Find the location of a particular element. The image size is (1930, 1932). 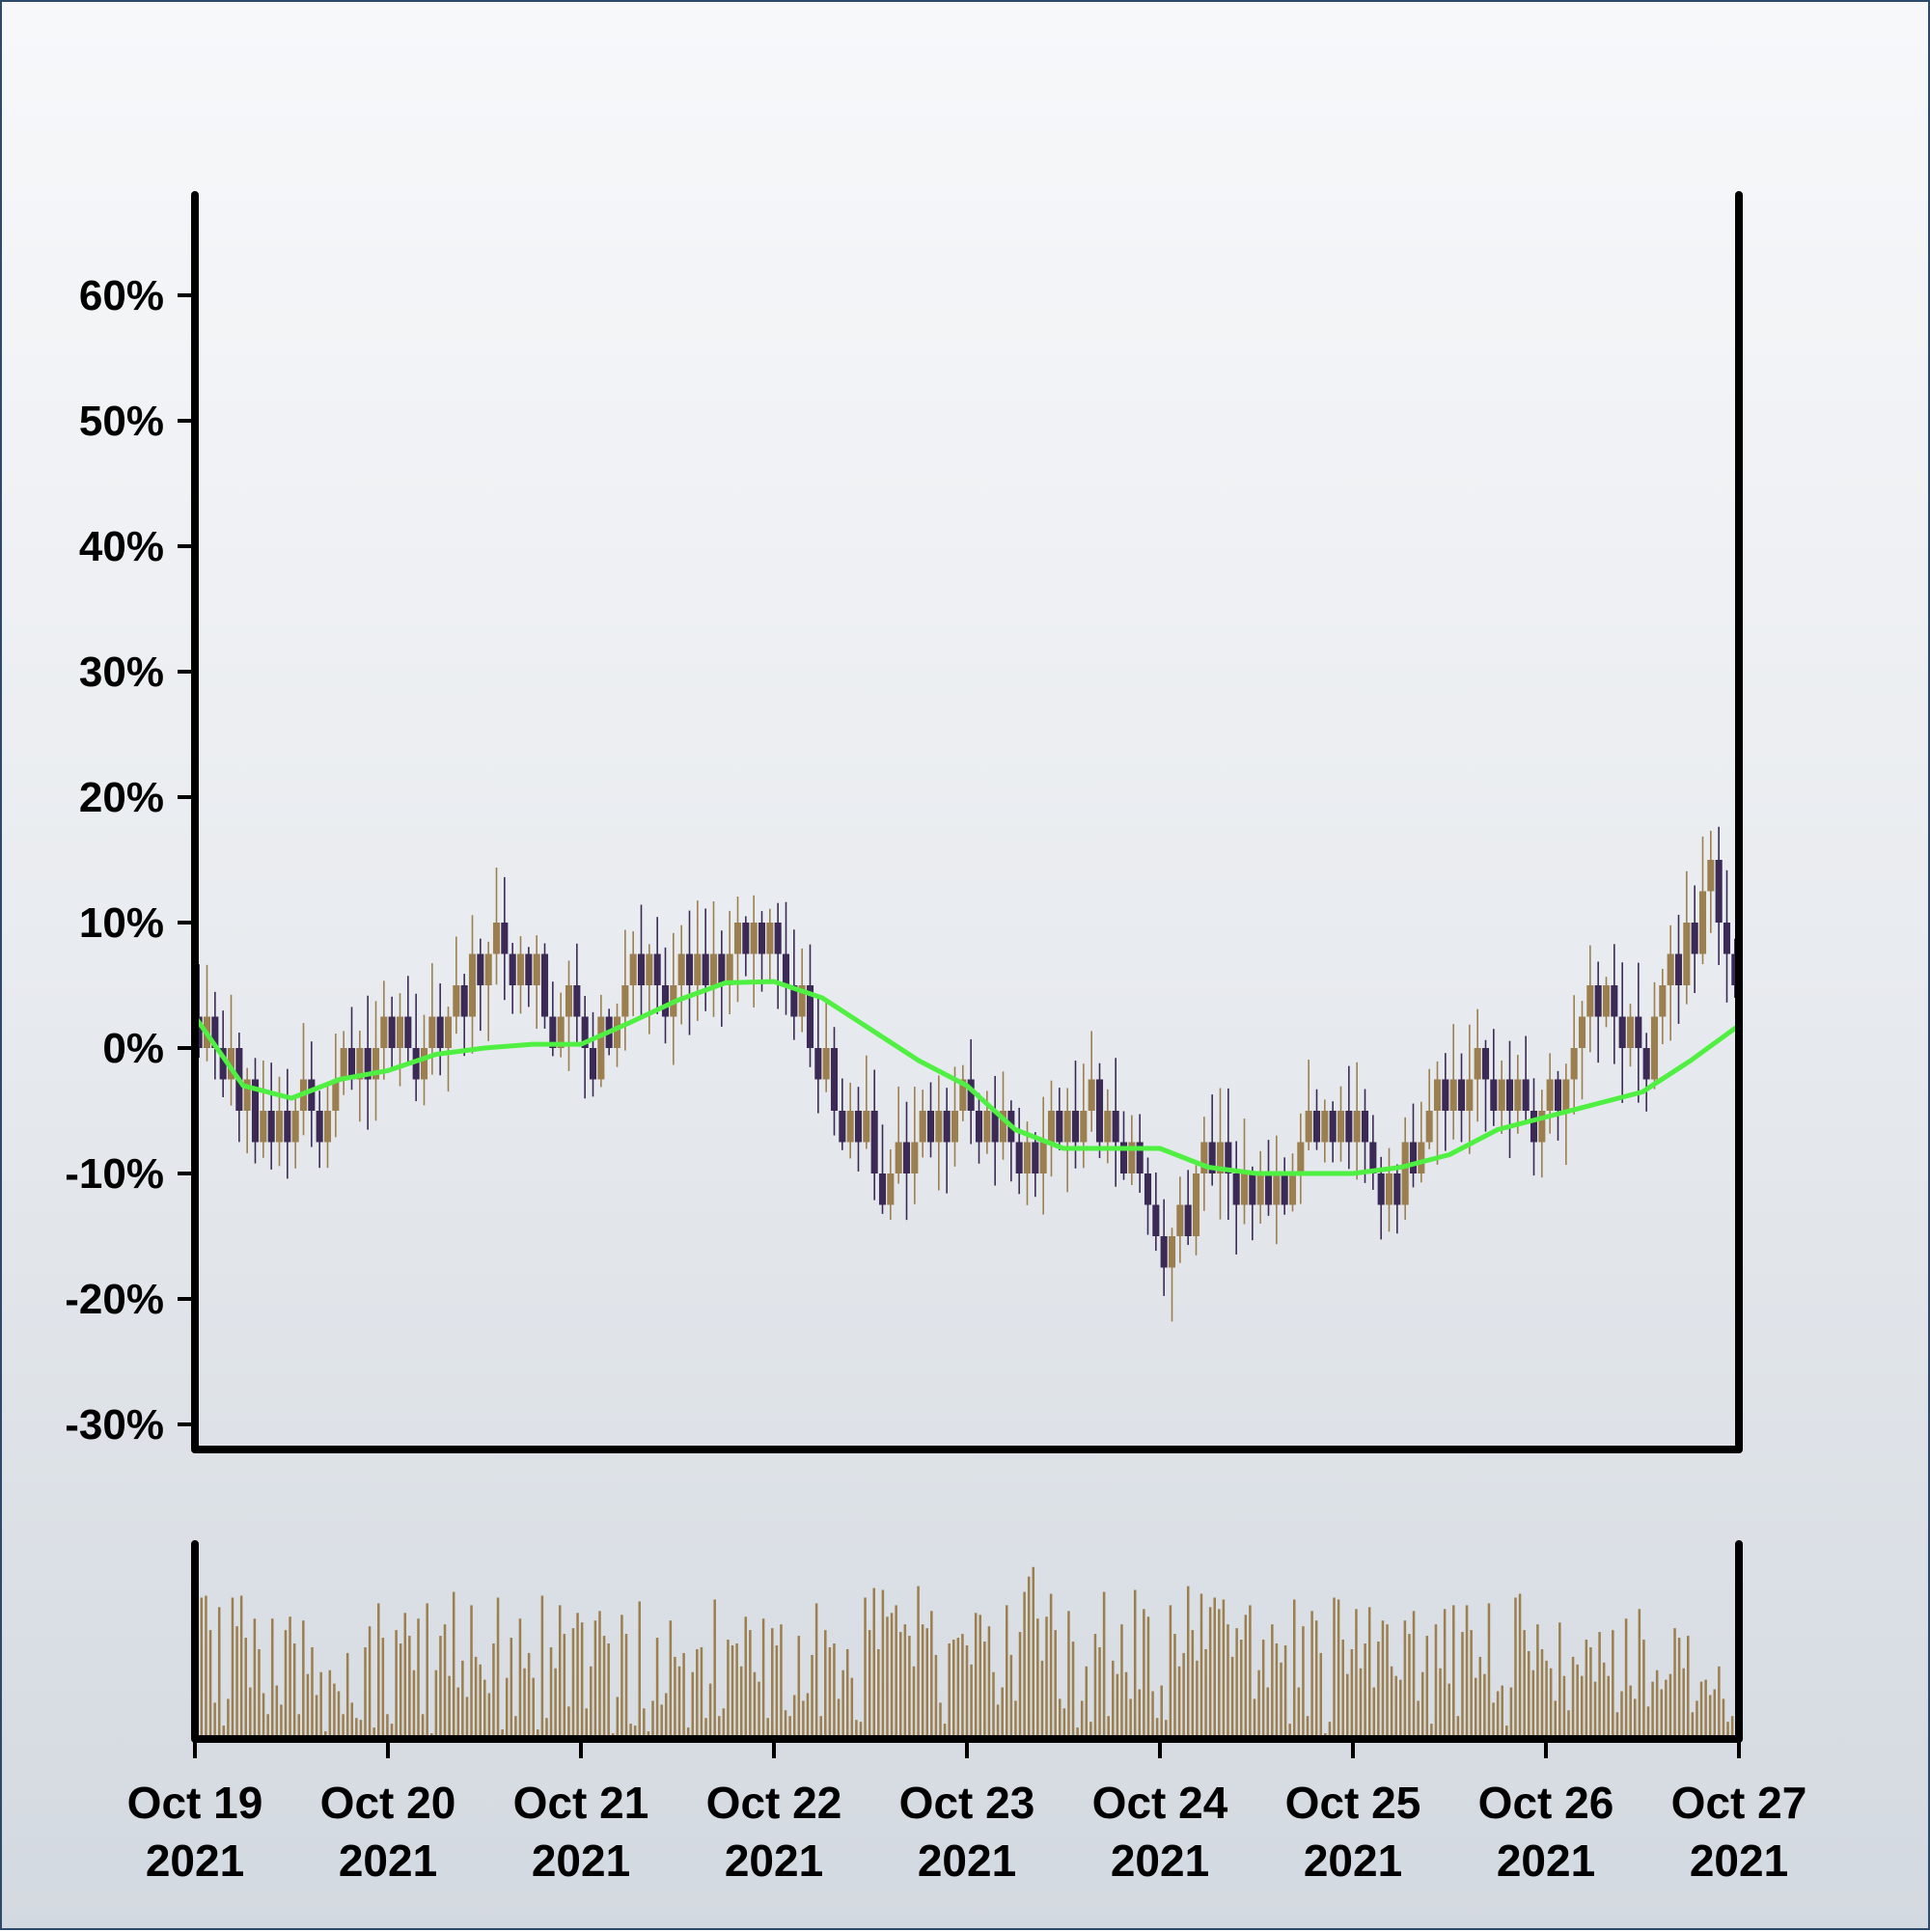

y-tick-label: -30% is located at coordinates (114, 1425).